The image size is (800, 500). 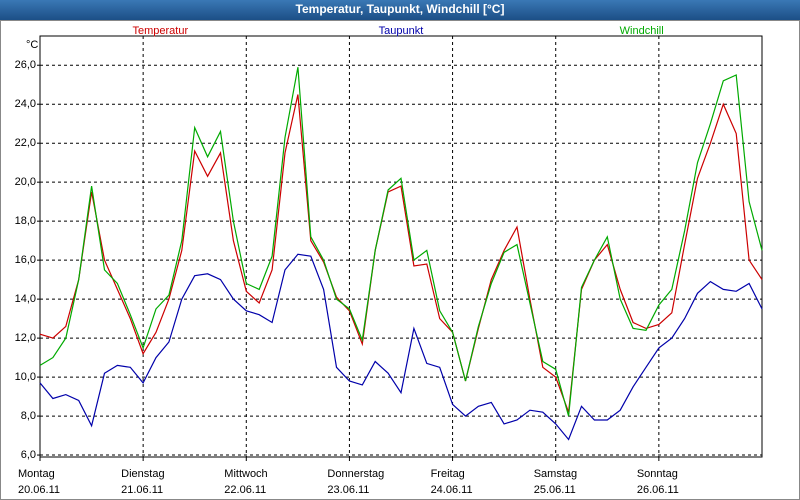 I want to click on chart-title: Temperatur, Taupunkt, Windchill [°C], so click(x=400, y=9).